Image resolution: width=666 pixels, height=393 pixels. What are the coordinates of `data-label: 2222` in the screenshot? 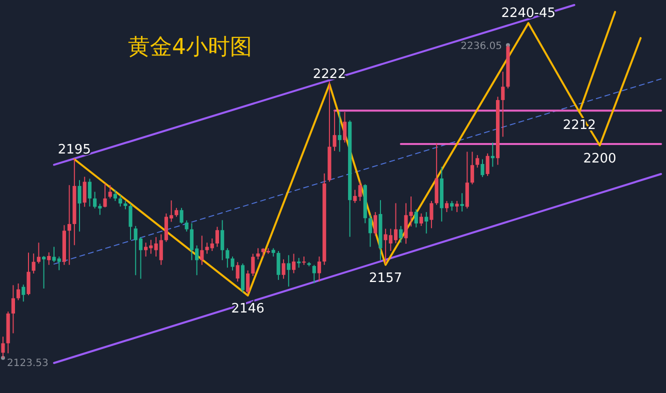 It's located at (329, 74).